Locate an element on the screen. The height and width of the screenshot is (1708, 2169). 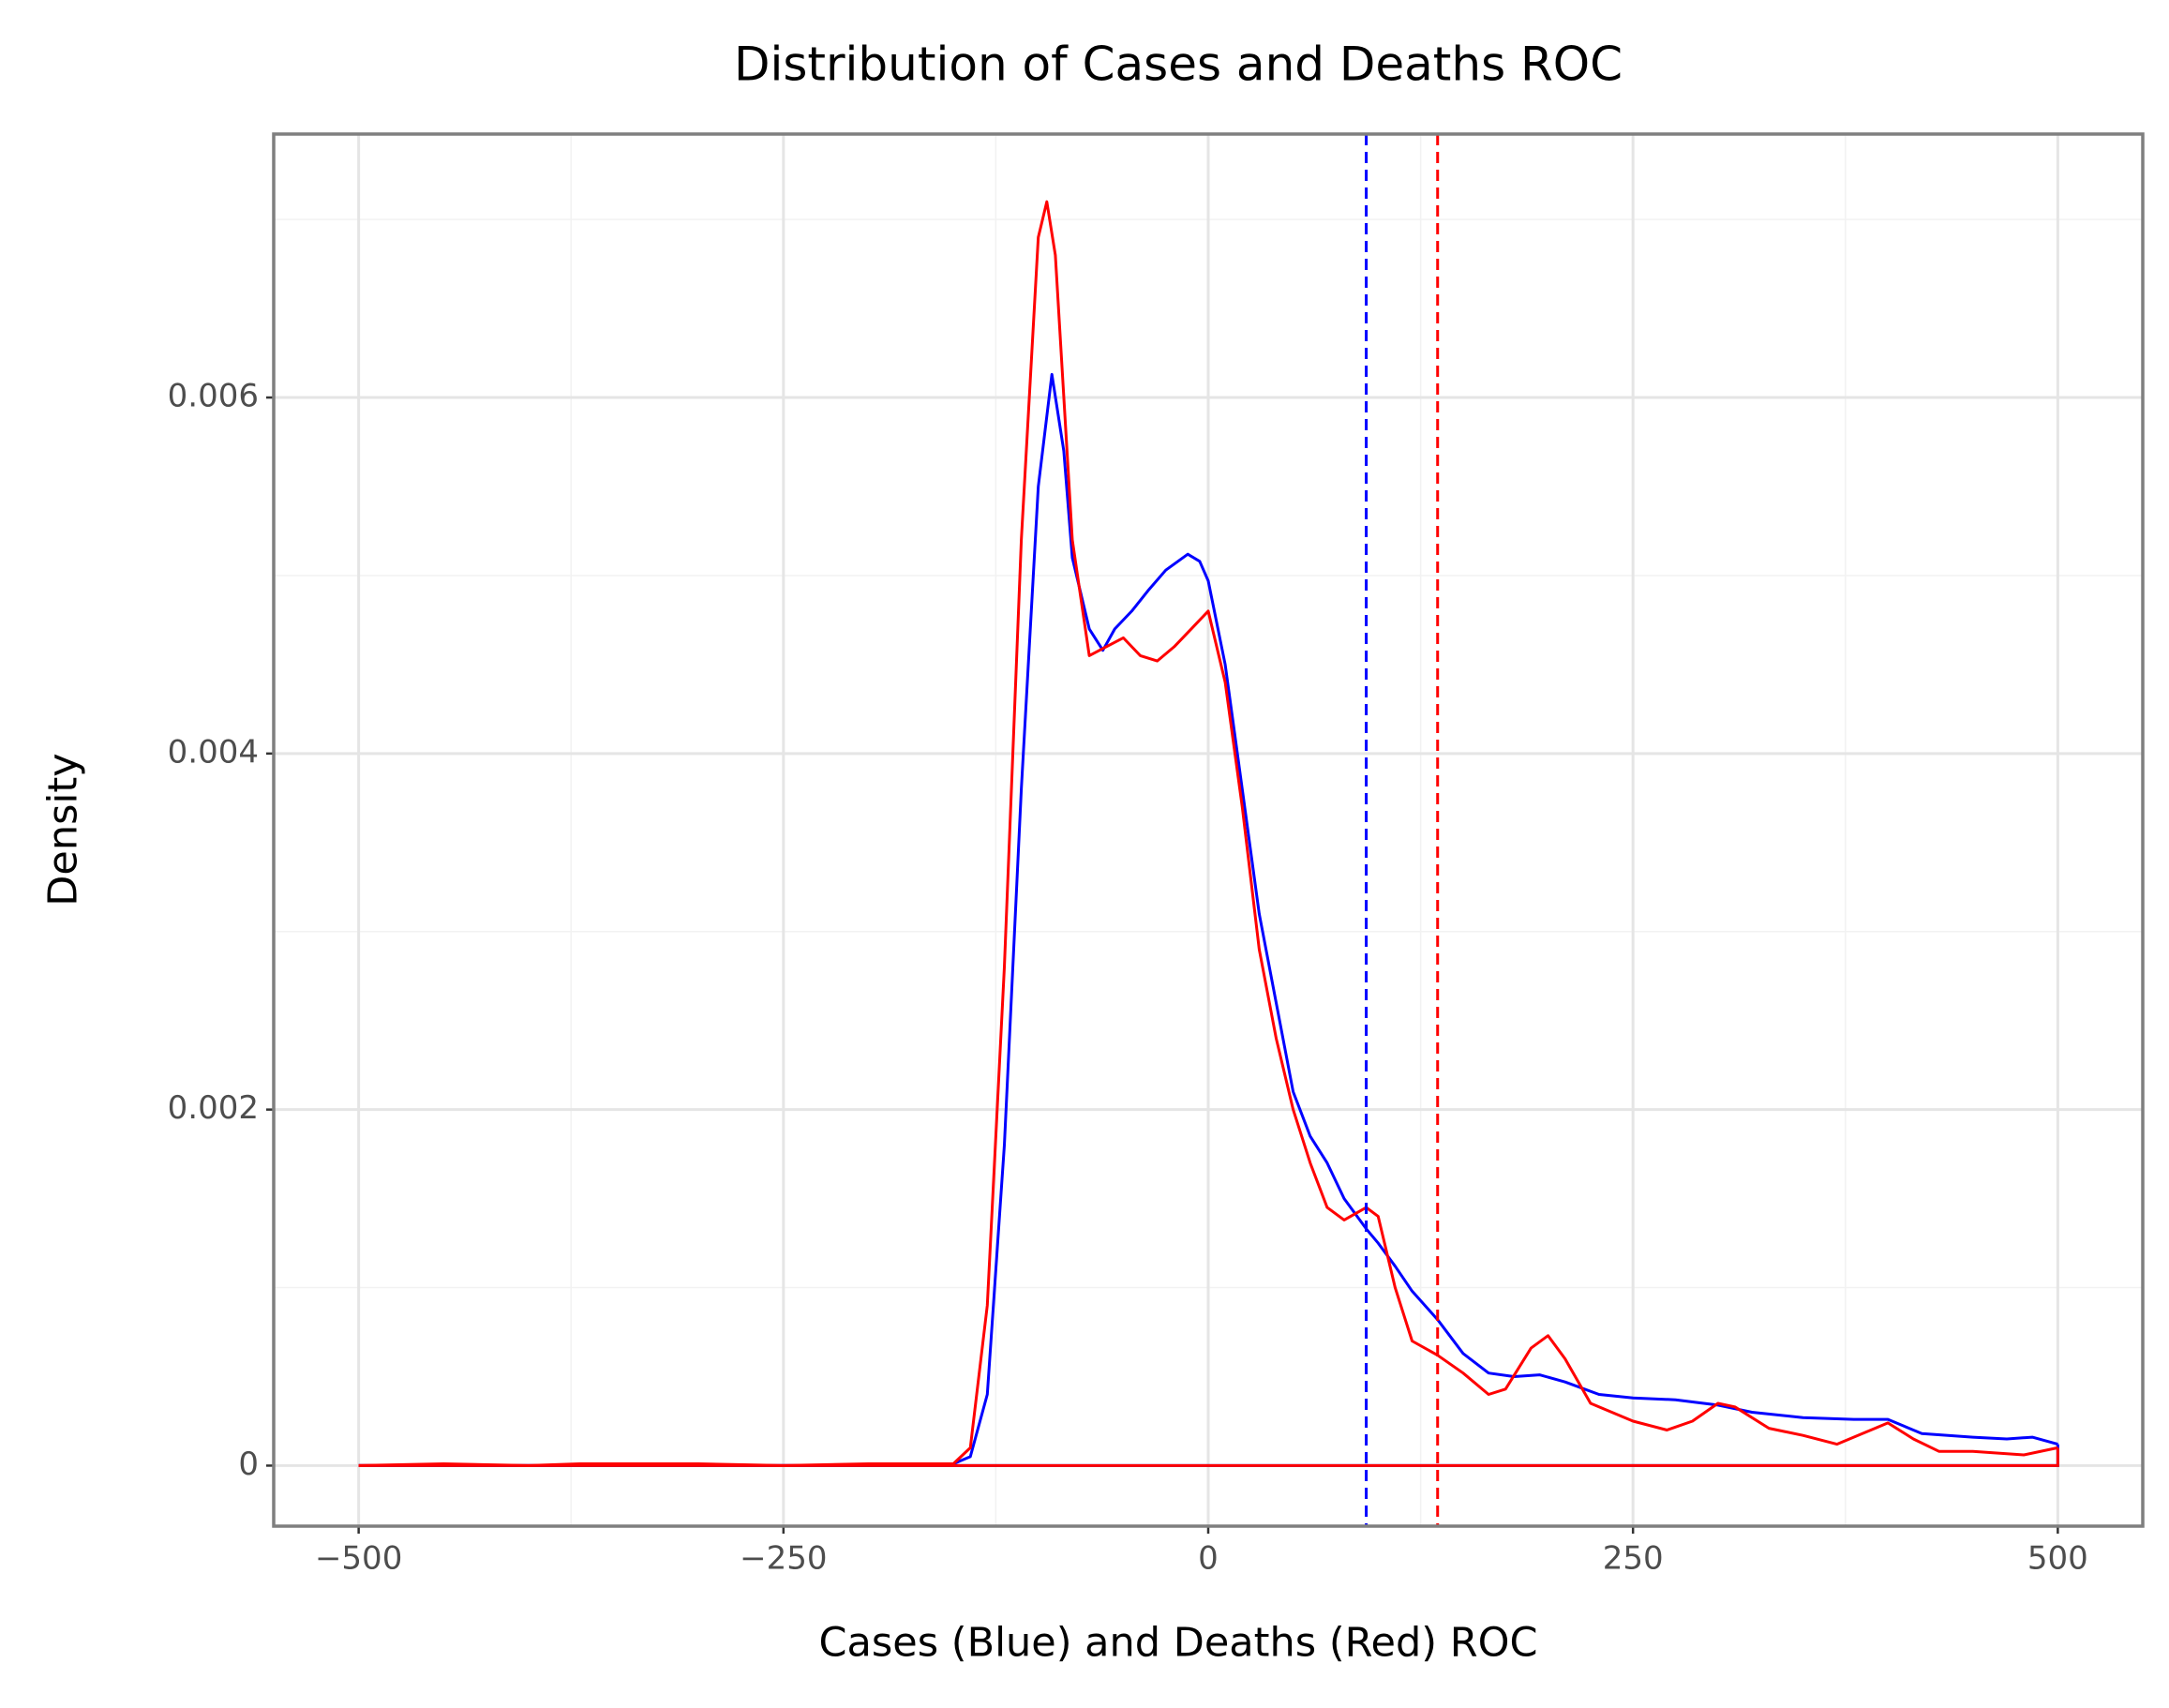
density-baseline is located at coordinates (1208, 1457).